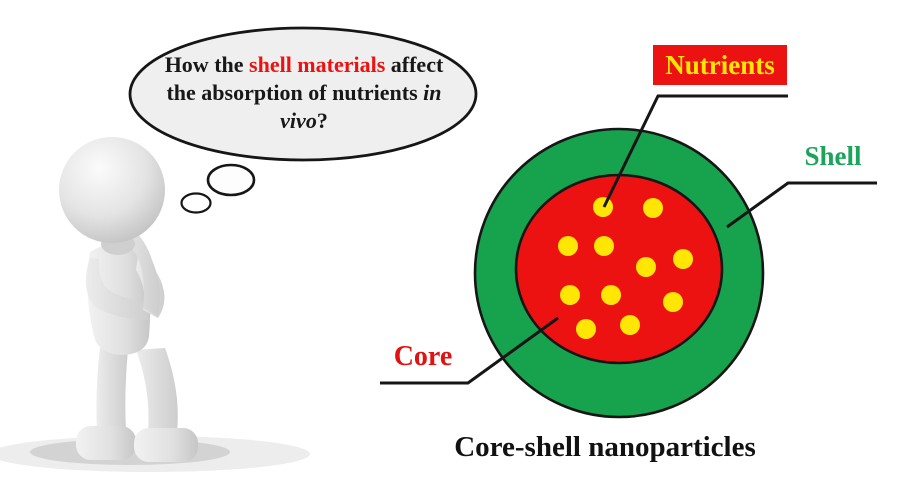  Describe the element at coordinates (138, 270) in the screenshot. I see `figure-forearm` at that location.